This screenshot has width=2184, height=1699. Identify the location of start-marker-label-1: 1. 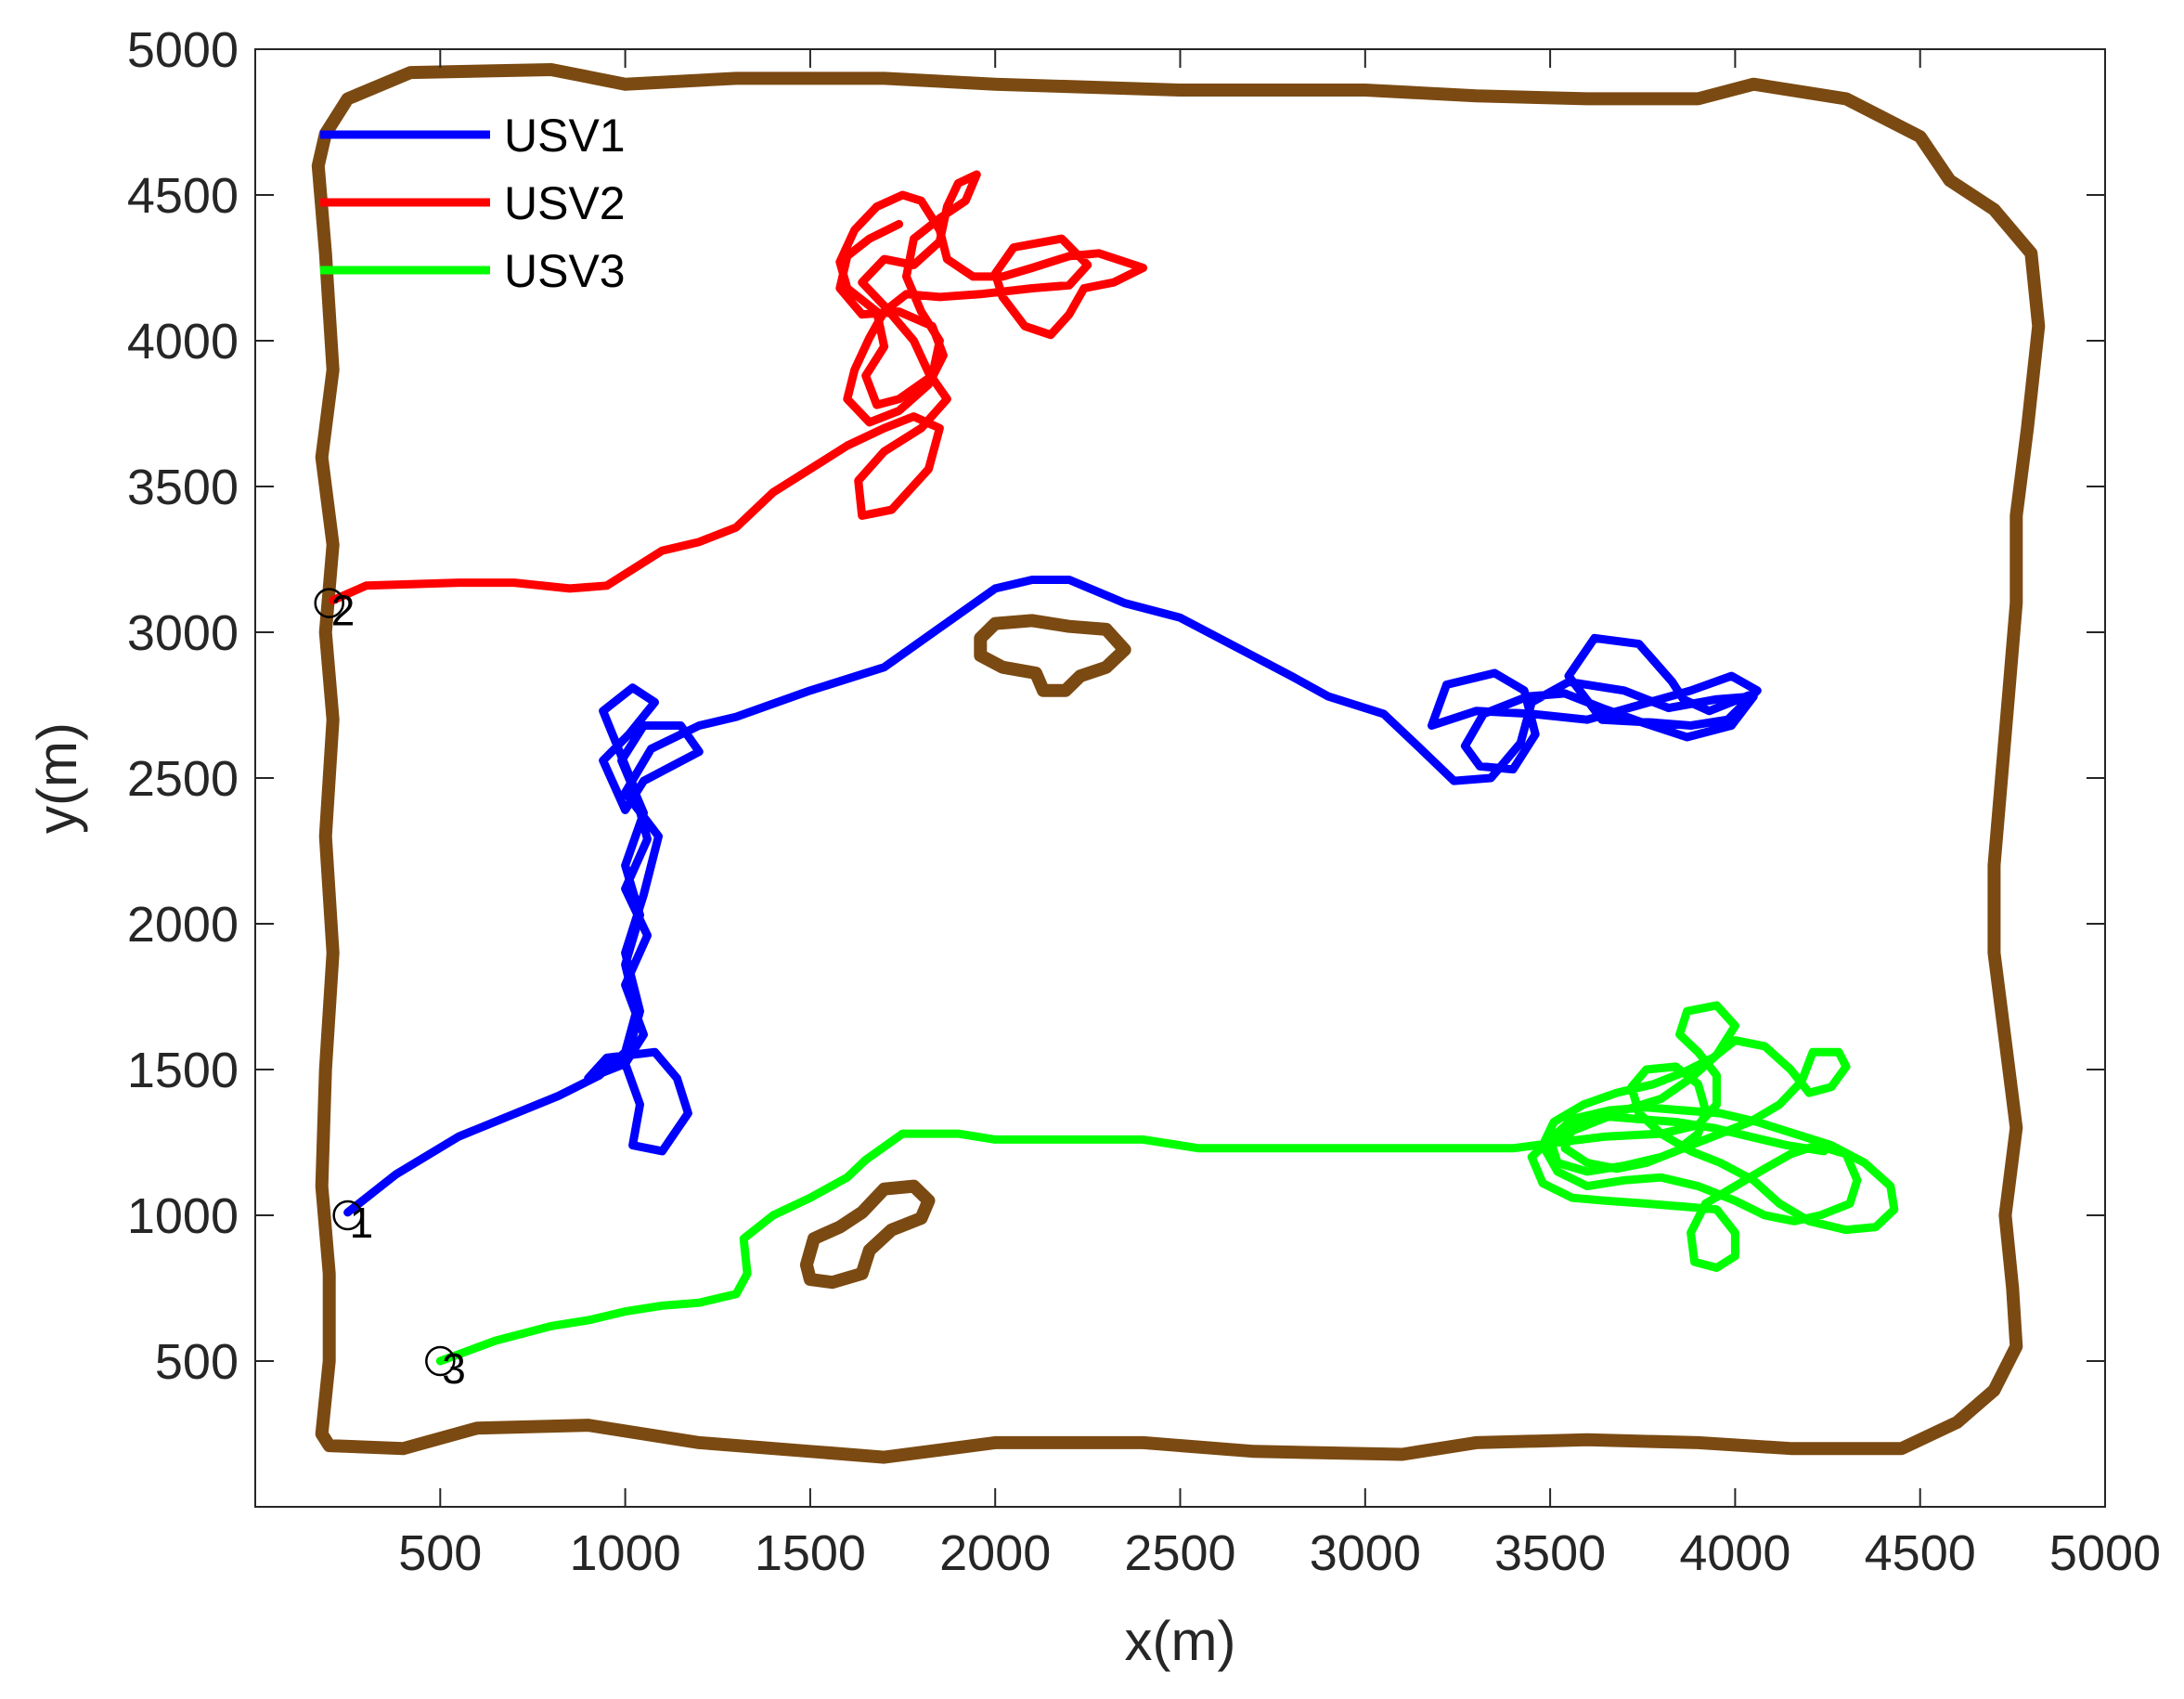
(362, 1223).